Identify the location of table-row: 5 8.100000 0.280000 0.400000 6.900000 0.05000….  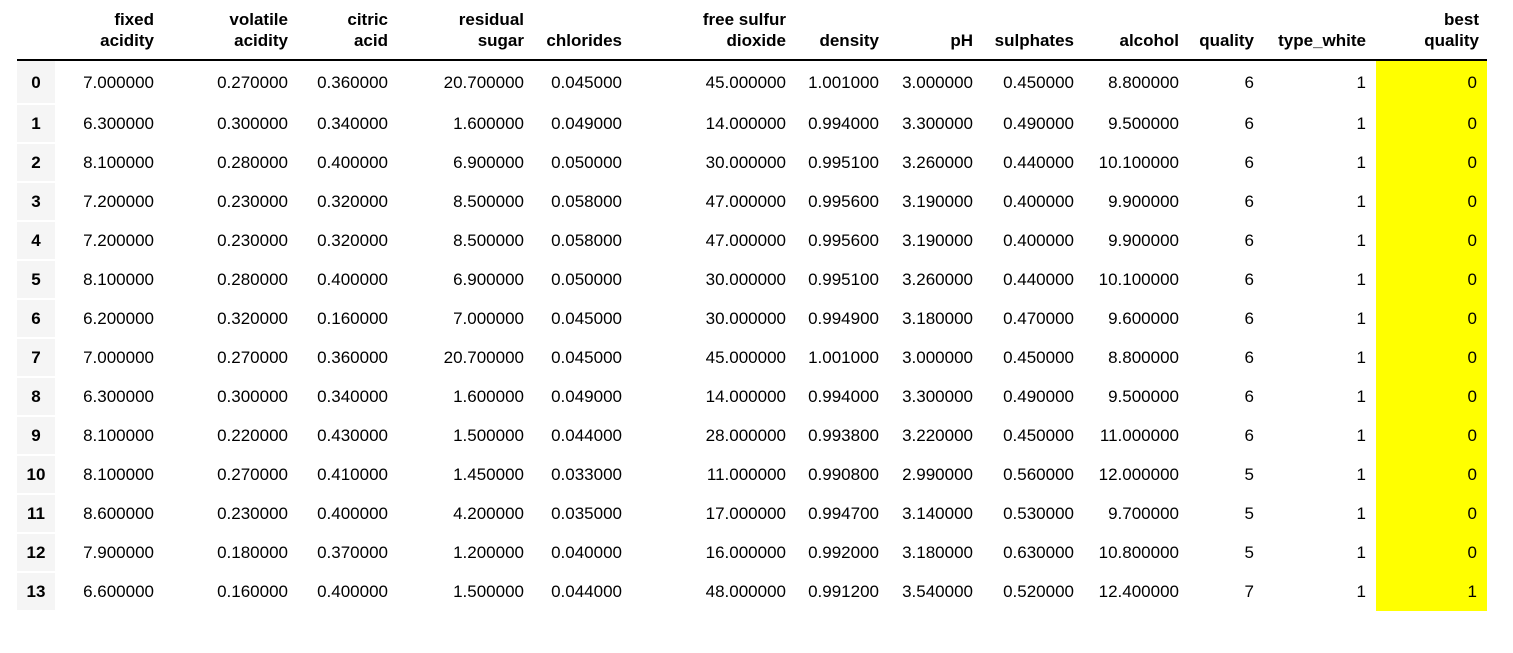
(752, 280).